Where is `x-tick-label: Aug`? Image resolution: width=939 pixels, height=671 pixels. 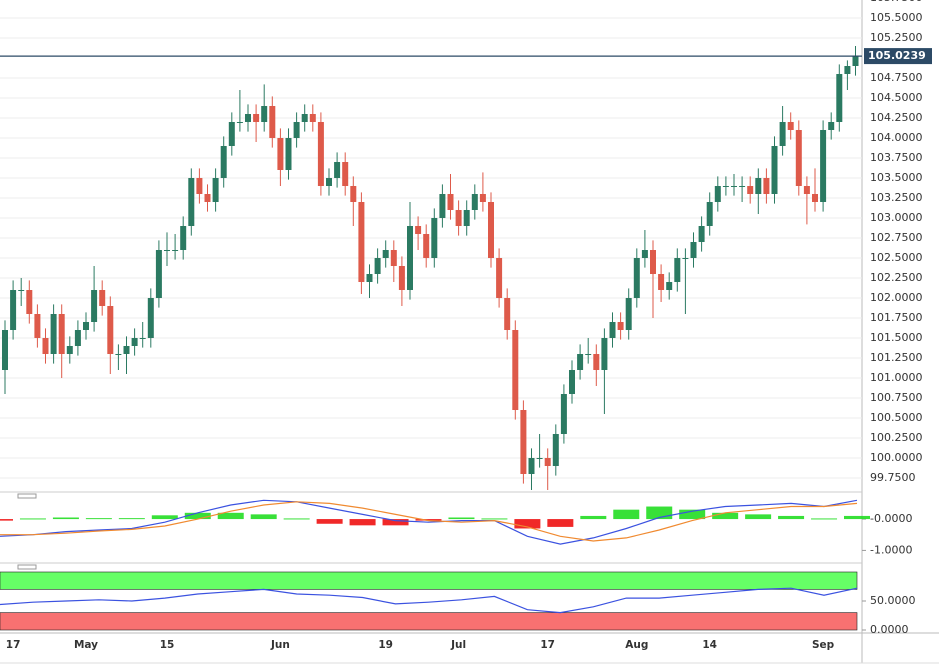
x-tick-label: Aug is located at coordinates (636, 645).